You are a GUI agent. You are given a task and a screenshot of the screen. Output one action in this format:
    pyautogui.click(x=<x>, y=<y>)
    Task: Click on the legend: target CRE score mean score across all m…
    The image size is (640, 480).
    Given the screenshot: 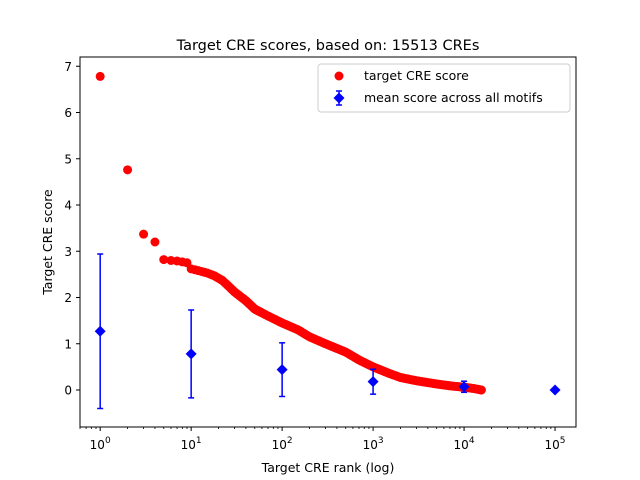 What is the action you would take?
    pyautogui.click(x=444, y=88)
    